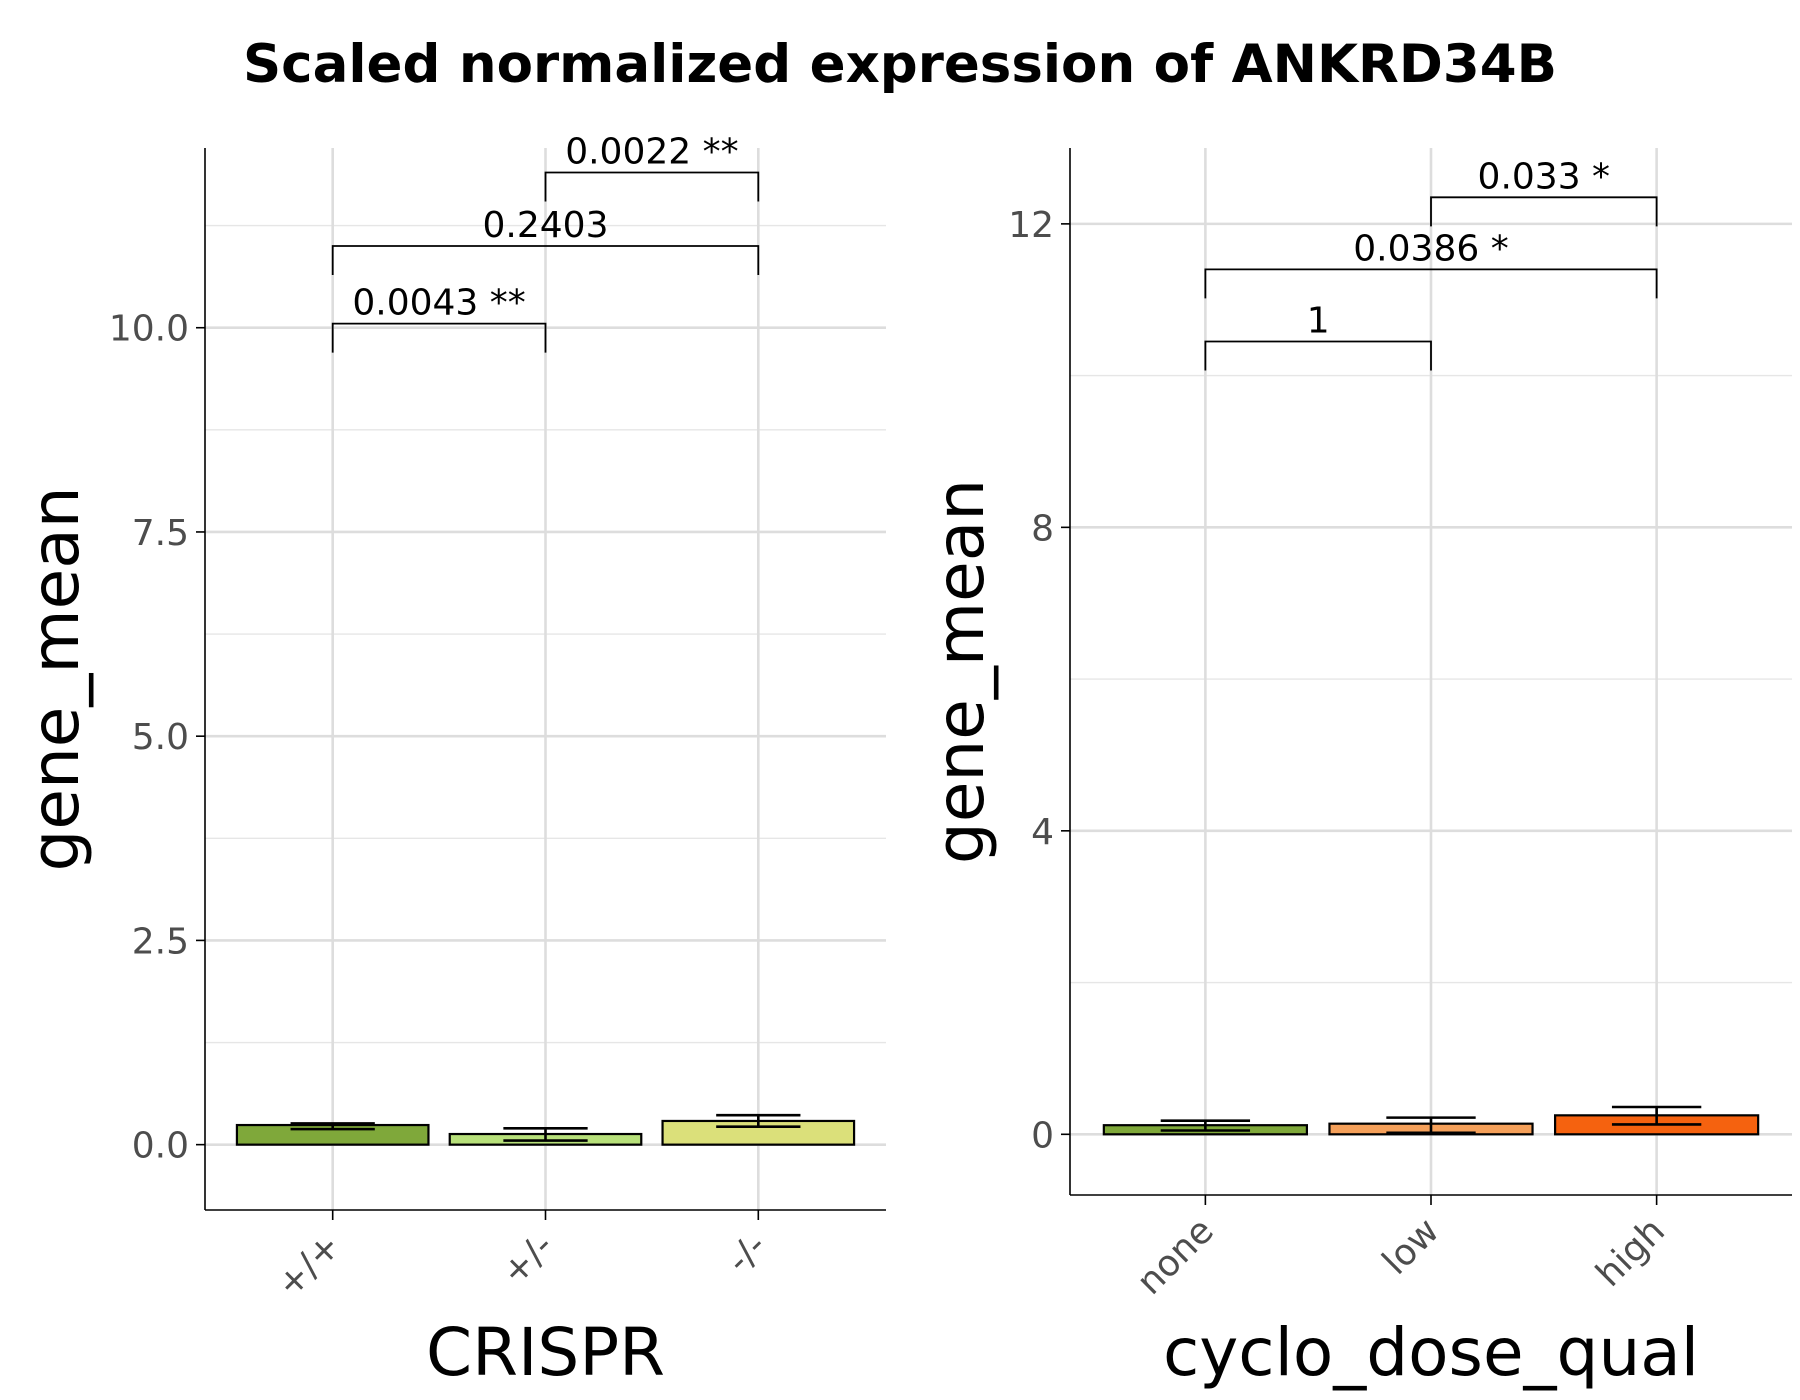  Describe the element at coordinates (1175, 1256) in the screenshot. I see `x-tick-label: none` at that location.